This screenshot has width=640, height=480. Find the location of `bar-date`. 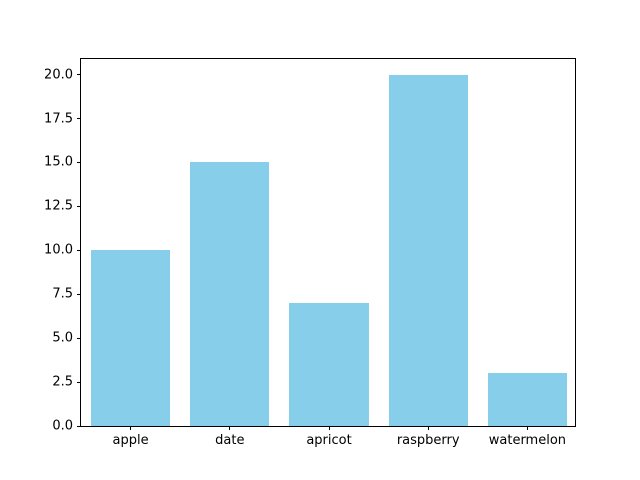

bar-date is located at coordinates (230, 294).